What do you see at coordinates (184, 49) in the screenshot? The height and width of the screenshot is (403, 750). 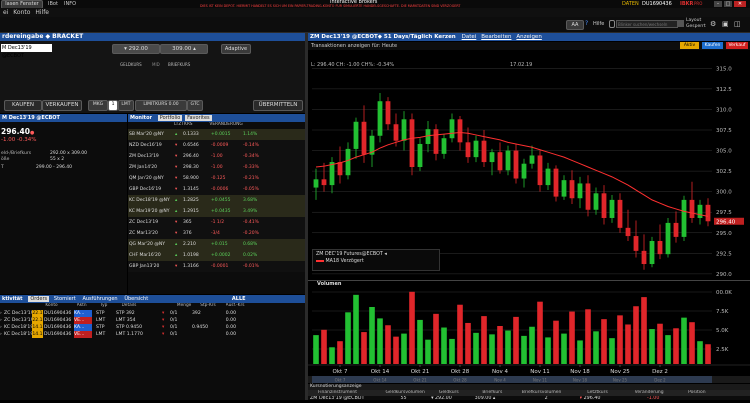 I see `ask-price-button: 309.00 ▴` at bounding box center [184, 49].